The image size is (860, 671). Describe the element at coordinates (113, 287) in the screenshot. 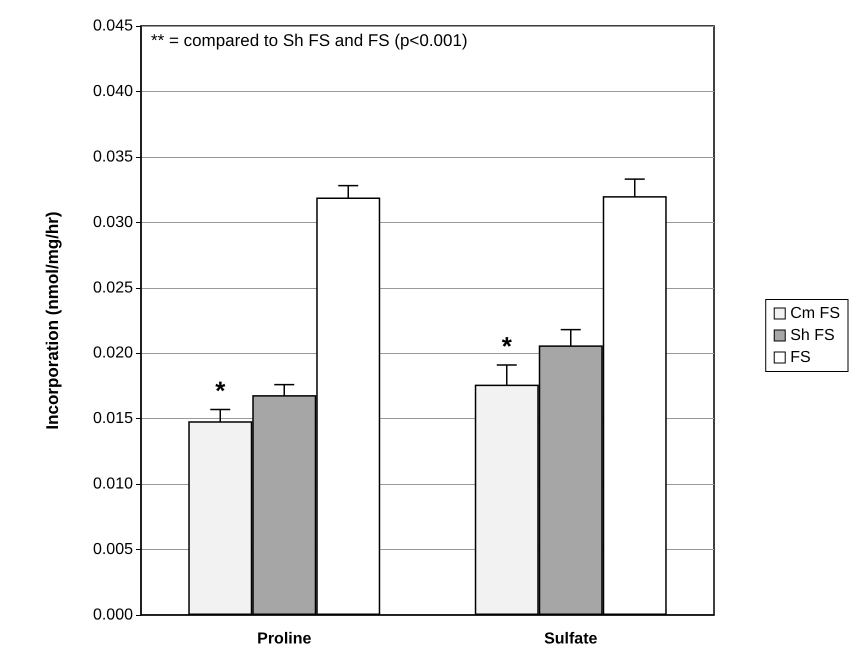

I see `y-tick-label: 0.025` at that location.